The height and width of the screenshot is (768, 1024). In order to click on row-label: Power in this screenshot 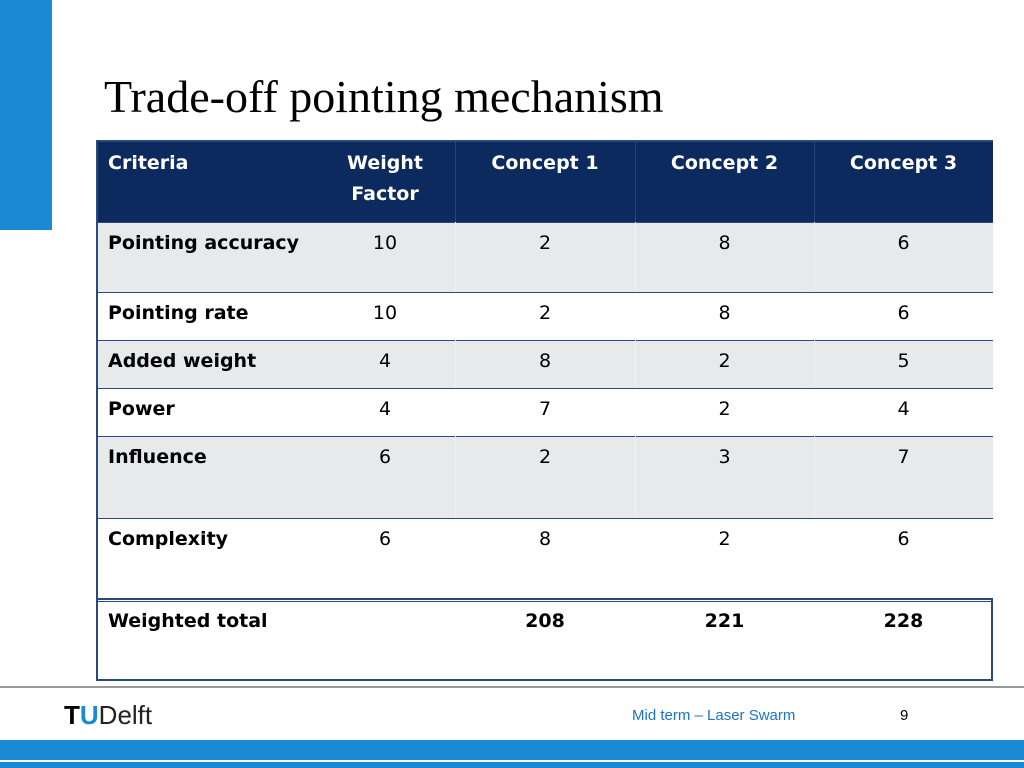, I will do `click(141, 409)`.